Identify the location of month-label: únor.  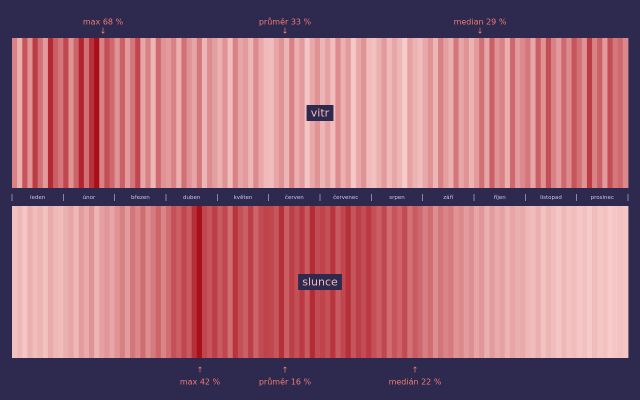
(89, 197).